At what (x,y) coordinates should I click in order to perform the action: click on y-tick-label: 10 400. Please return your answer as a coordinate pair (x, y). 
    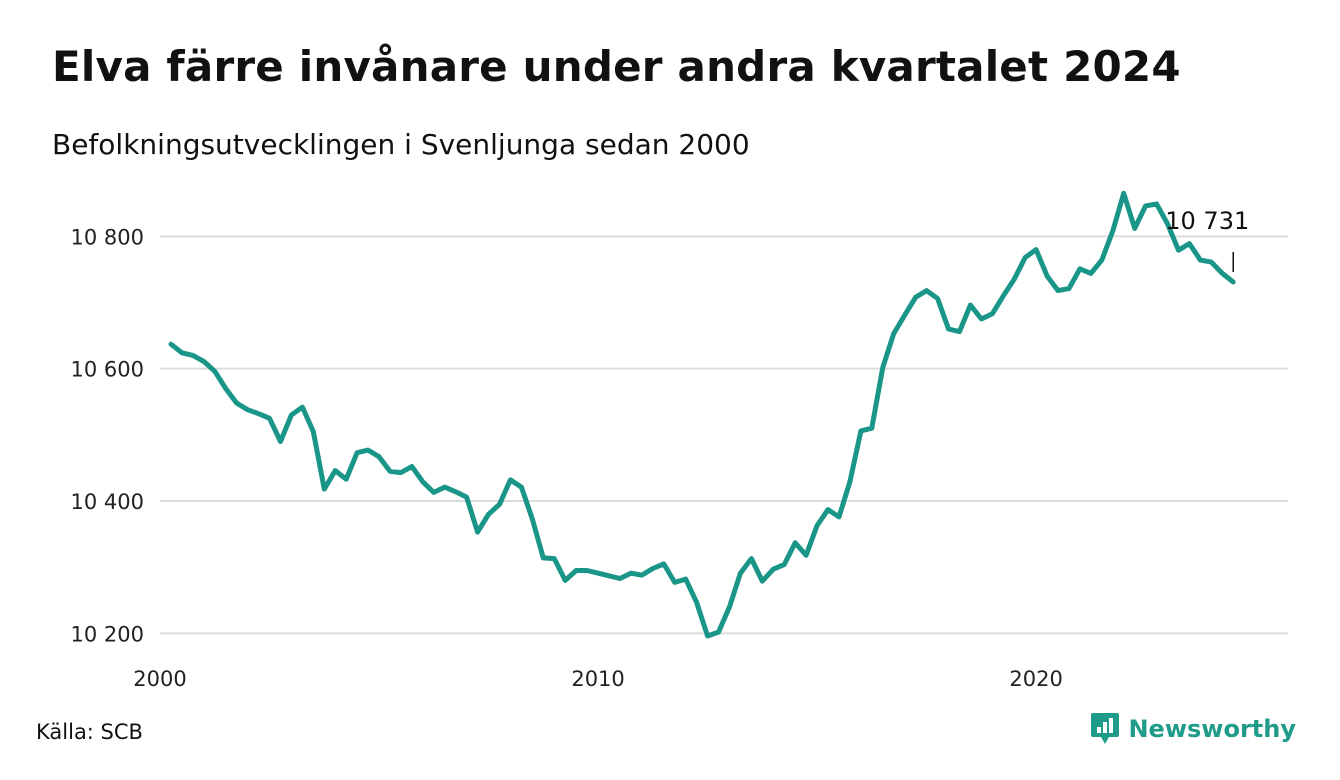
    Looking at the image, I should click on (107, 502).